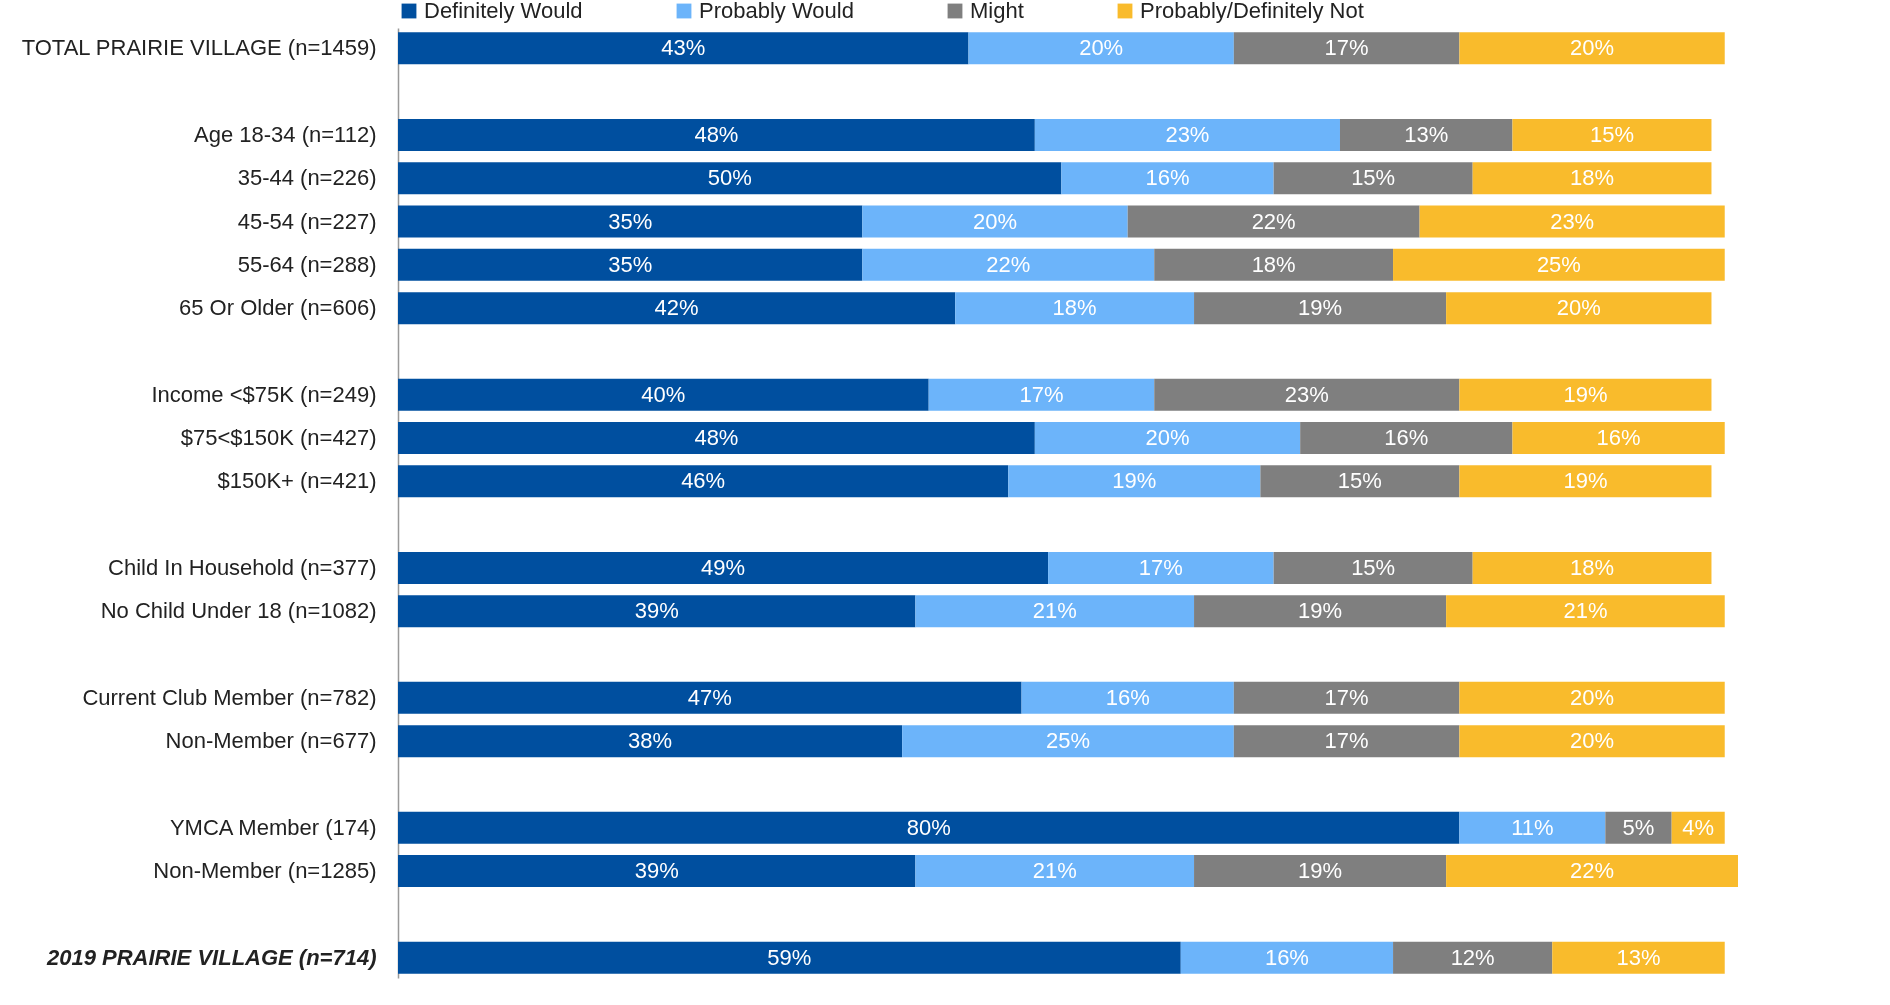 The height and width of the screenshot is (1005, 1890). I want to click on y-tick-label: 35-44 (n=226), so click(307, 178).